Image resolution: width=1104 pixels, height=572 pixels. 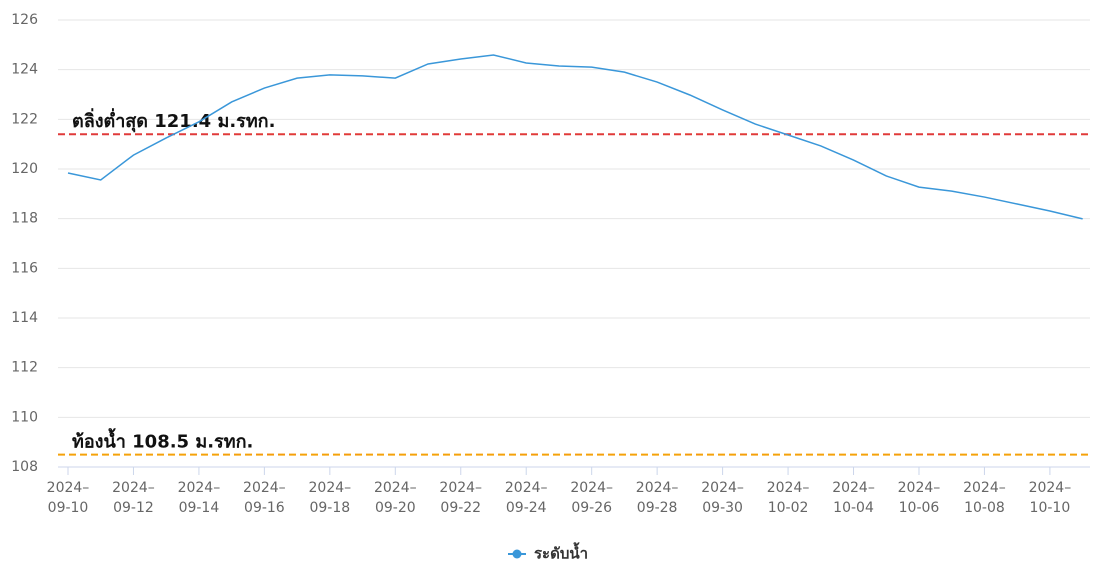 What do you see at coordinates (561, 552) in the screenshot?
I see `legend-label: ระดับน้ำ` at bounding box center [561, 552].